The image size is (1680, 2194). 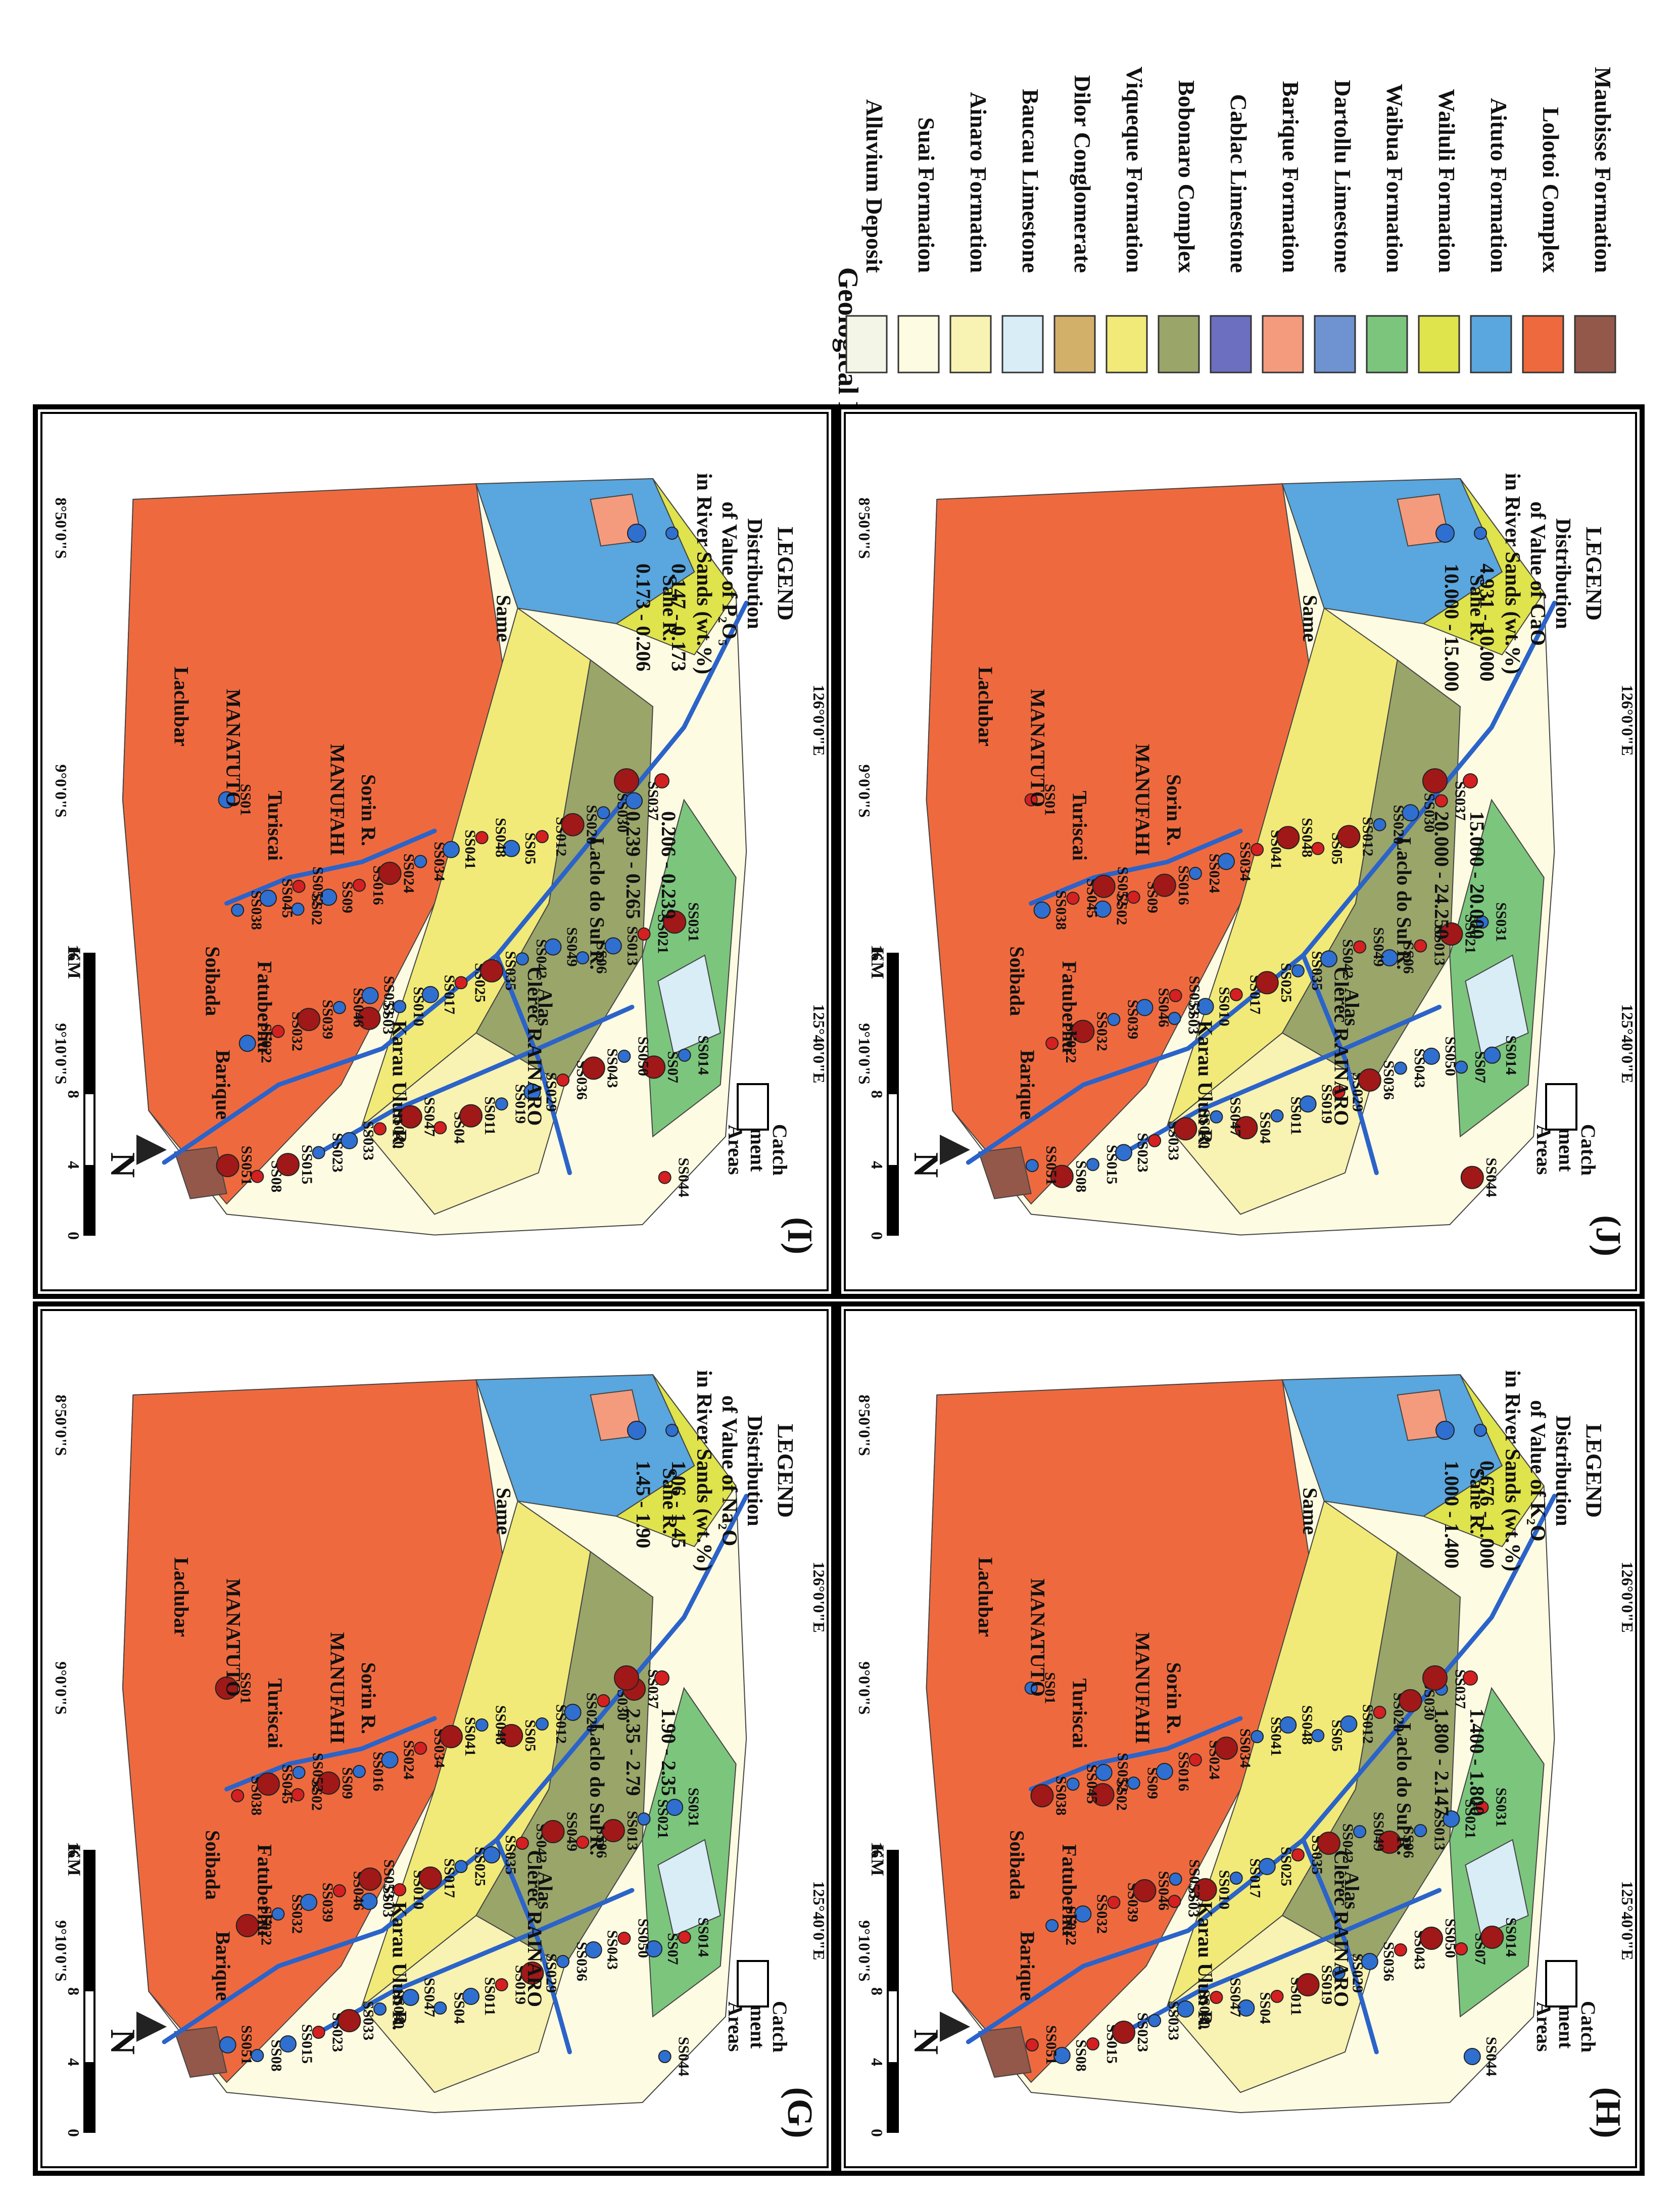 I want to click on site-label: SS050, so click(x=643, y=1056).